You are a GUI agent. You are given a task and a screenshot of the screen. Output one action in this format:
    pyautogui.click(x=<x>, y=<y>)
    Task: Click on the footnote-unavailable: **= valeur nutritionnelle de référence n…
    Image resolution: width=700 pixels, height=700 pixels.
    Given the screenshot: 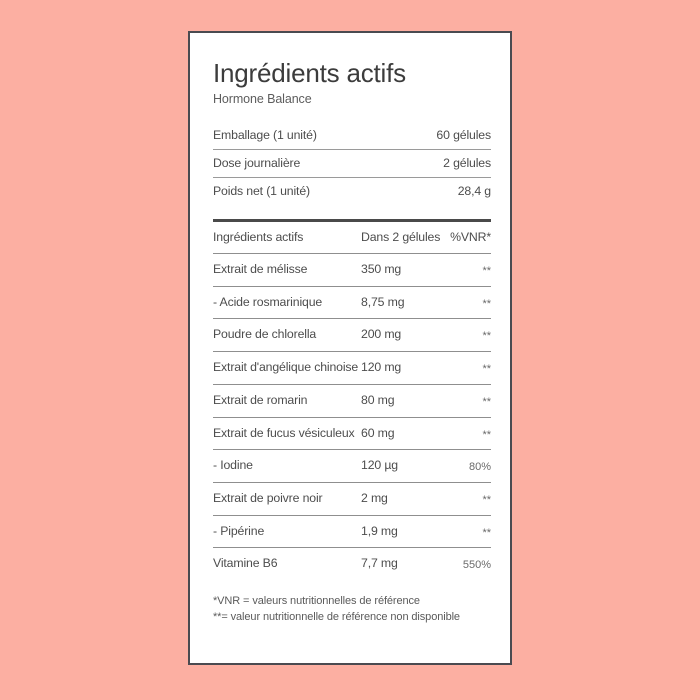 What is the action you would take?
    pyautogui.click(x=336, y=616)
    